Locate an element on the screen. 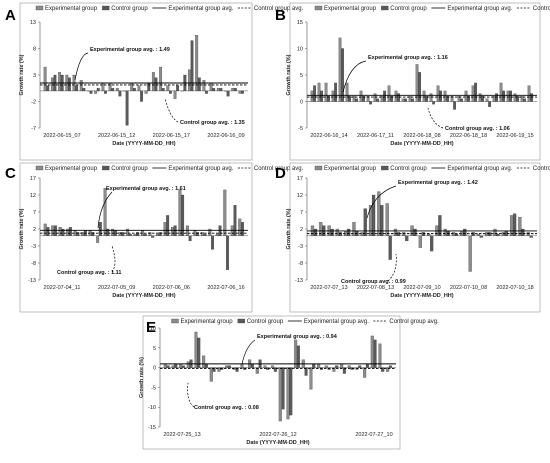 The image size is (550, 463). annotation-control-avg: Control group avg. : 0.08 is located at coordinates (226, 408).